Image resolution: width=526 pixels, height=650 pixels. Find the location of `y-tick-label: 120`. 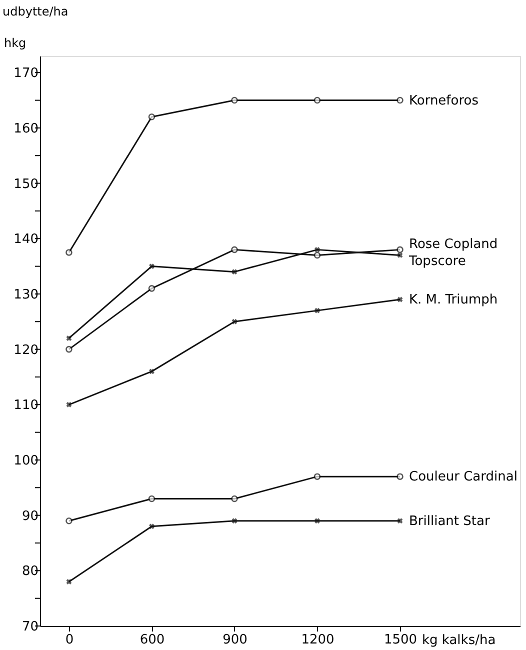

y-tick-label: 120 is located at coordinates (26, 350).